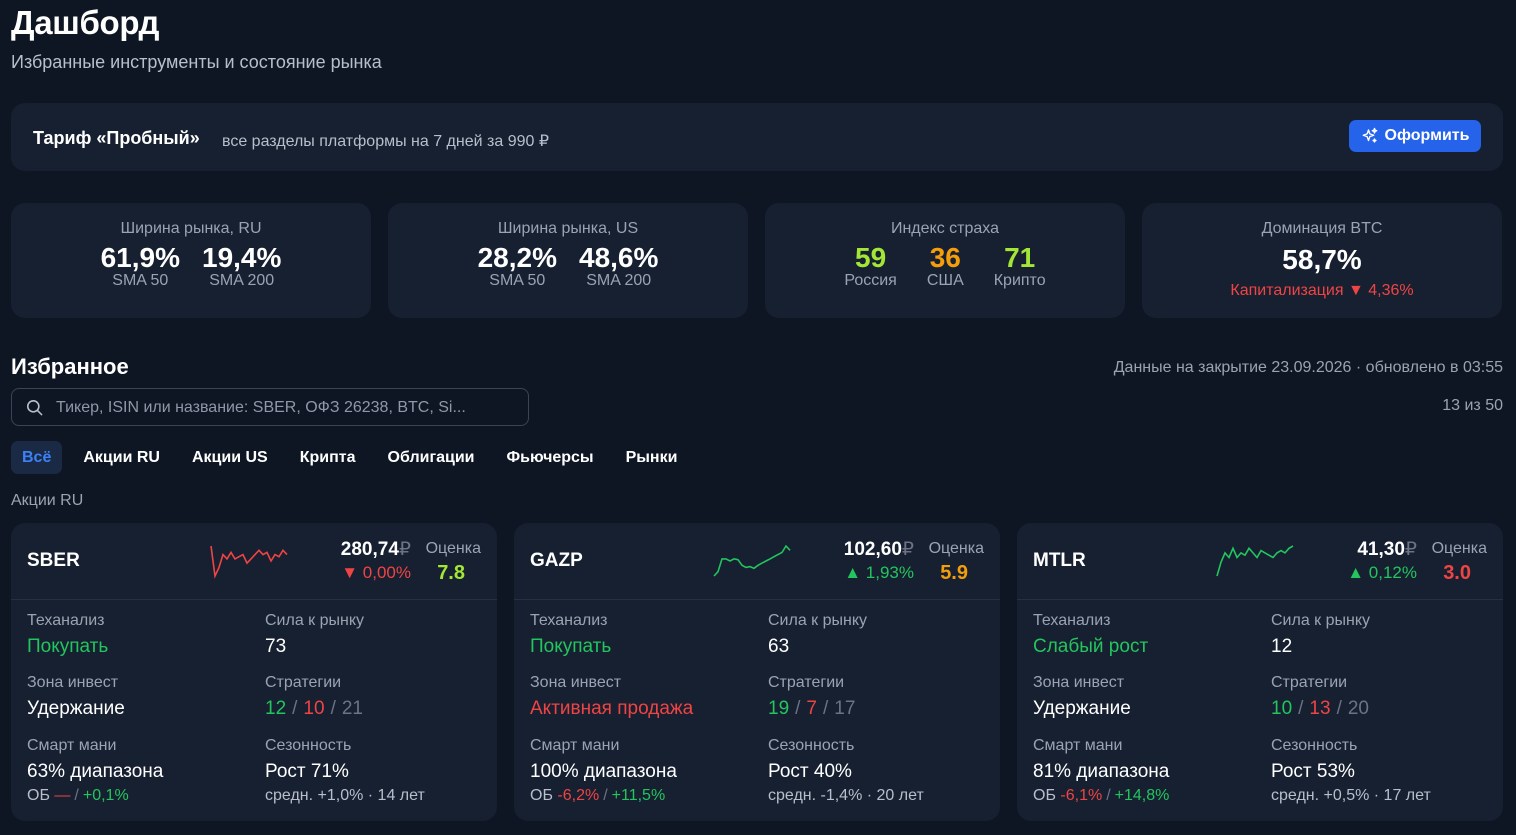 The height and width of the screenshot is (835, 1516). What do you see at coordinates (878, 709) in the screenshot?
I see `strategies-value: 19/7/17` at bounding box center [878, 709].